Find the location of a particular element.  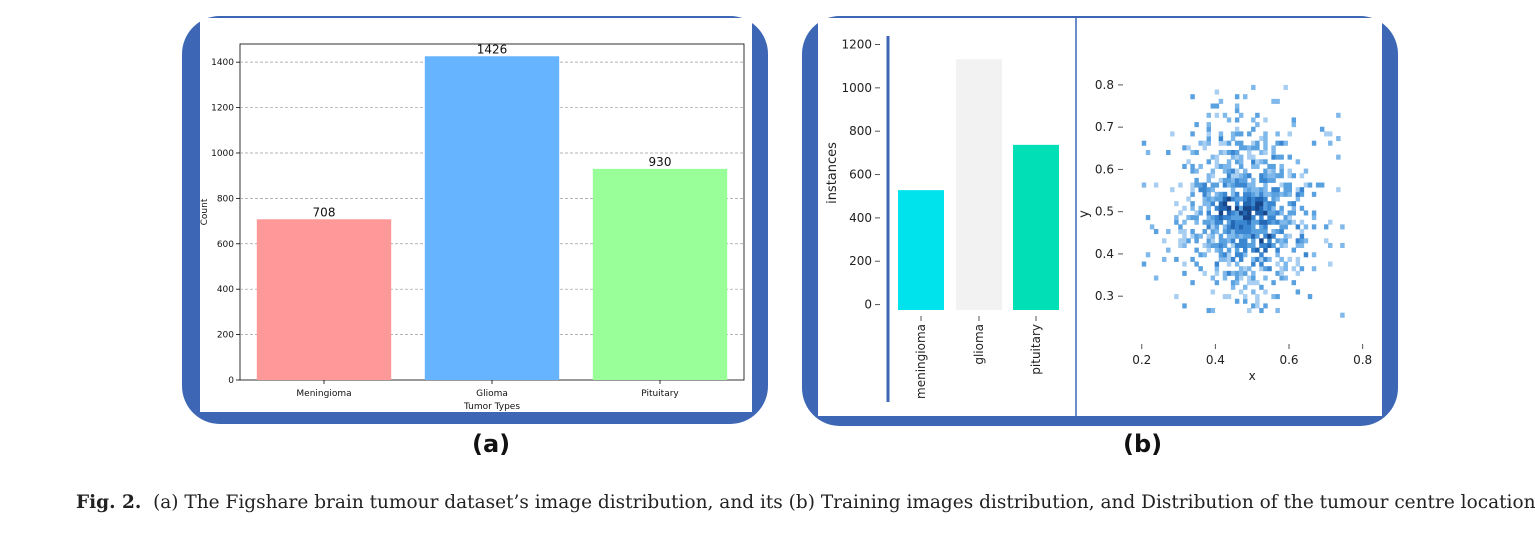

x-tick-label-b2: 0.4 is located at coordinates (1215, 360).